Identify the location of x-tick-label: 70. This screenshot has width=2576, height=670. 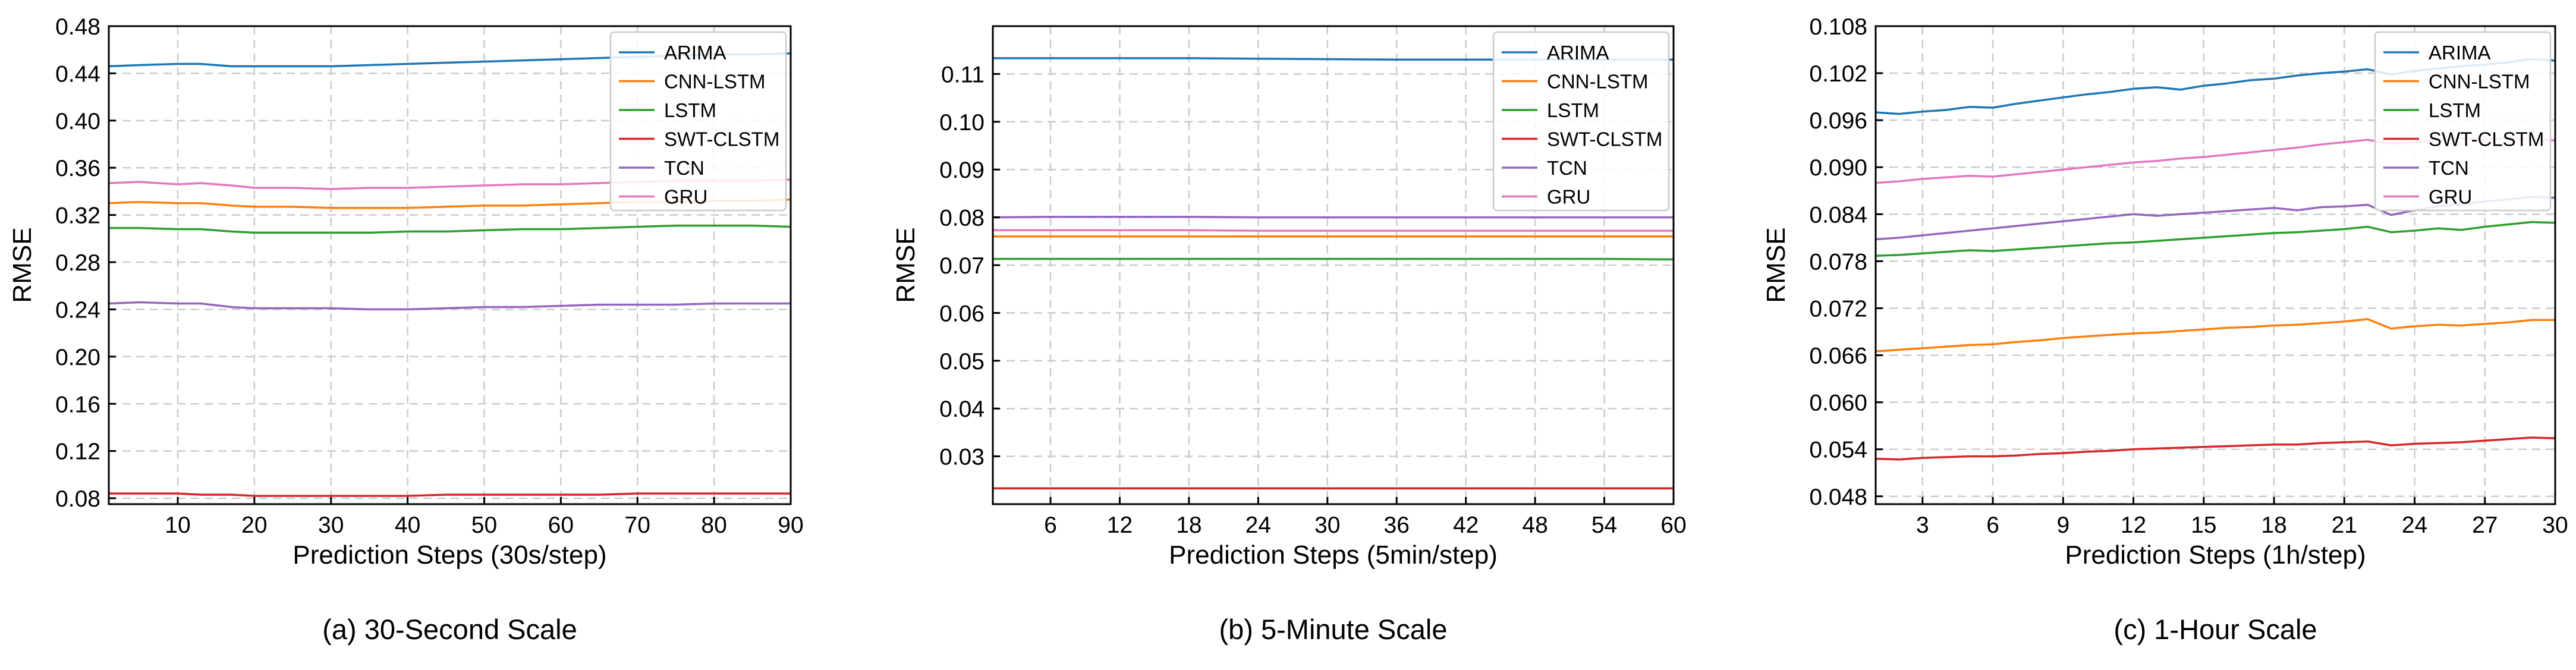
(637, 525).